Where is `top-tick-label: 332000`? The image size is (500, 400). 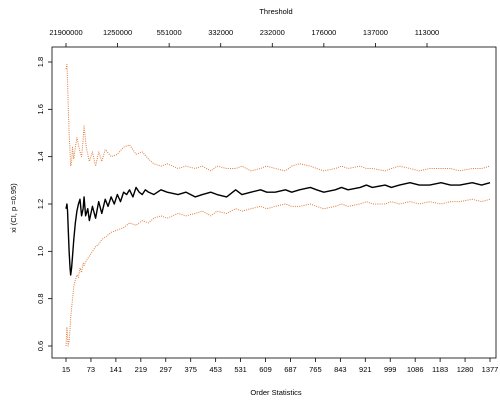
top-tick-label: 332000 is located at coordinates (220, 32).